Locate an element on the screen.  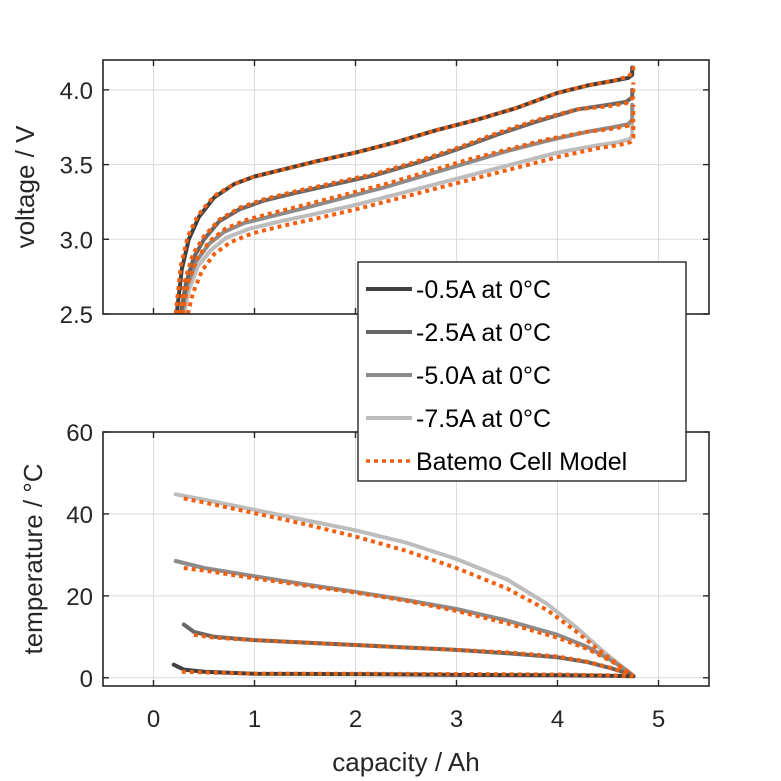
x-tick-label: 2 is located at coordinates (355, 719).